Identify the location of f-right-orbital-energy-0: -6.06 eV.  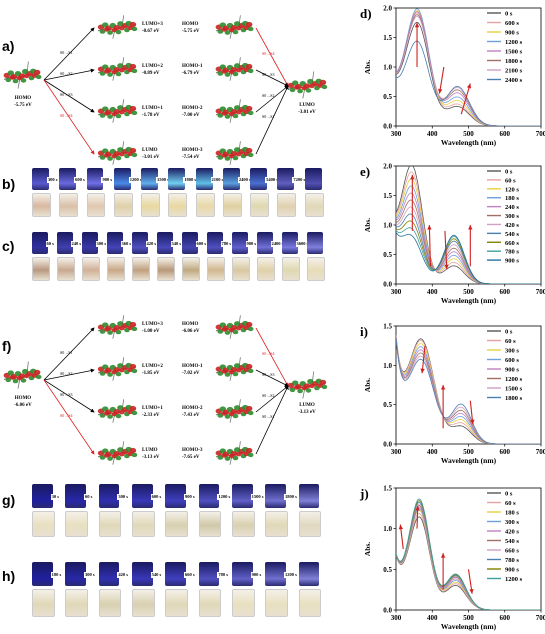
(191, 331).